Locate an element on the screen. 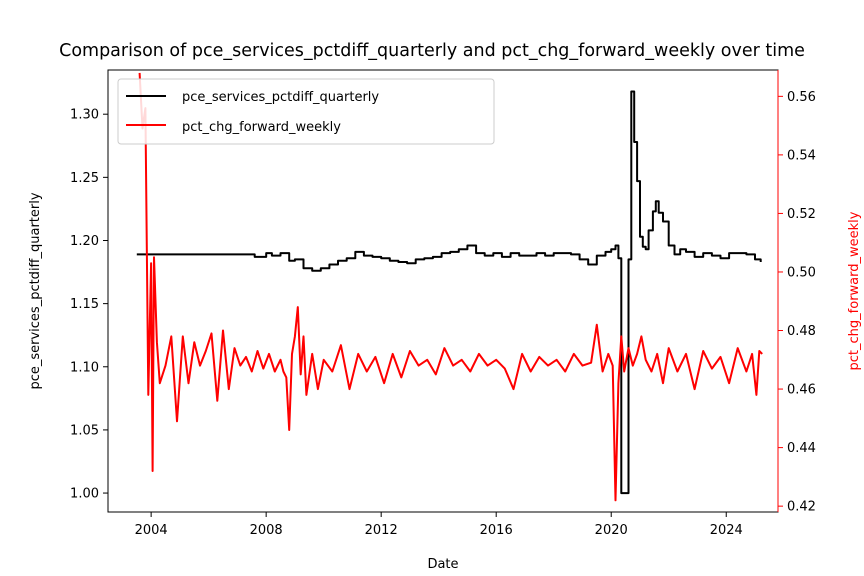  left-y-axis: 1.00 1.05 1.10 1.15 1.20 1.25 1.30 is located at coordinates (89, 305).